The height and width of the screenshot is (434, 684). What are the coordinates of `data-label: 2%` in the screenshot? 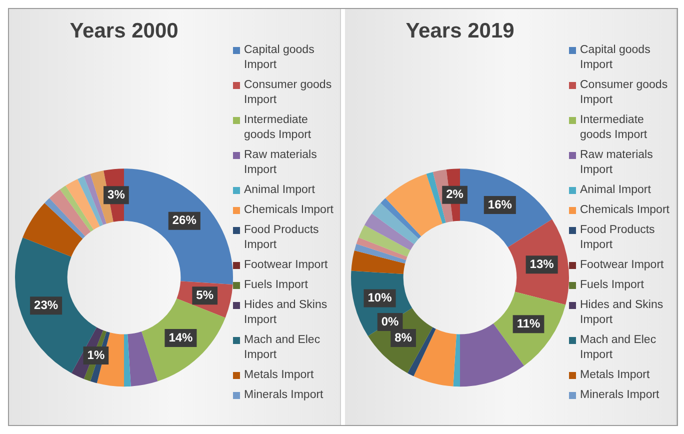 It's located at (455, 194).